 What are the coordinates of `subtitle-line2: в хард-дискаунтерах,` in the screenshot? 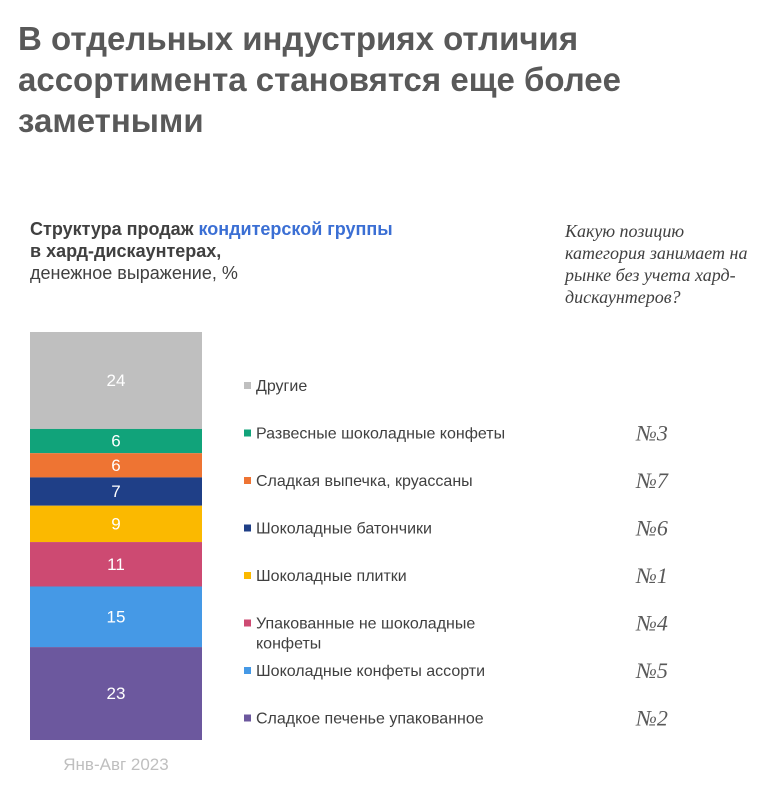 It's located at (126, 251).